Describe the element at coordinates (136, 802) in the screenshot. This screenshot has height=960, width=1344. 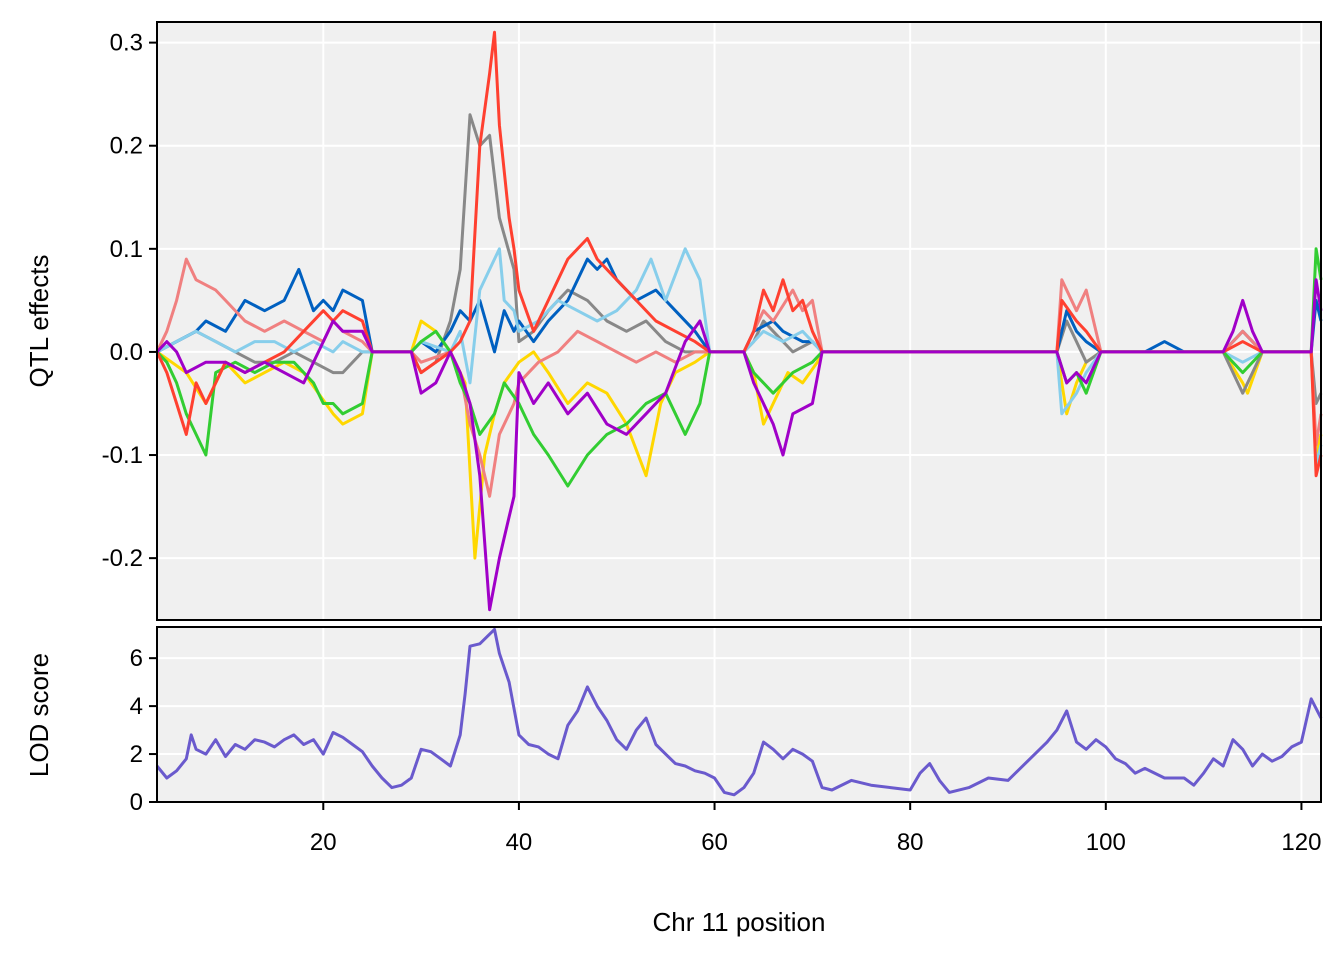
I see `lod-y-tick-label: 0` at that location.